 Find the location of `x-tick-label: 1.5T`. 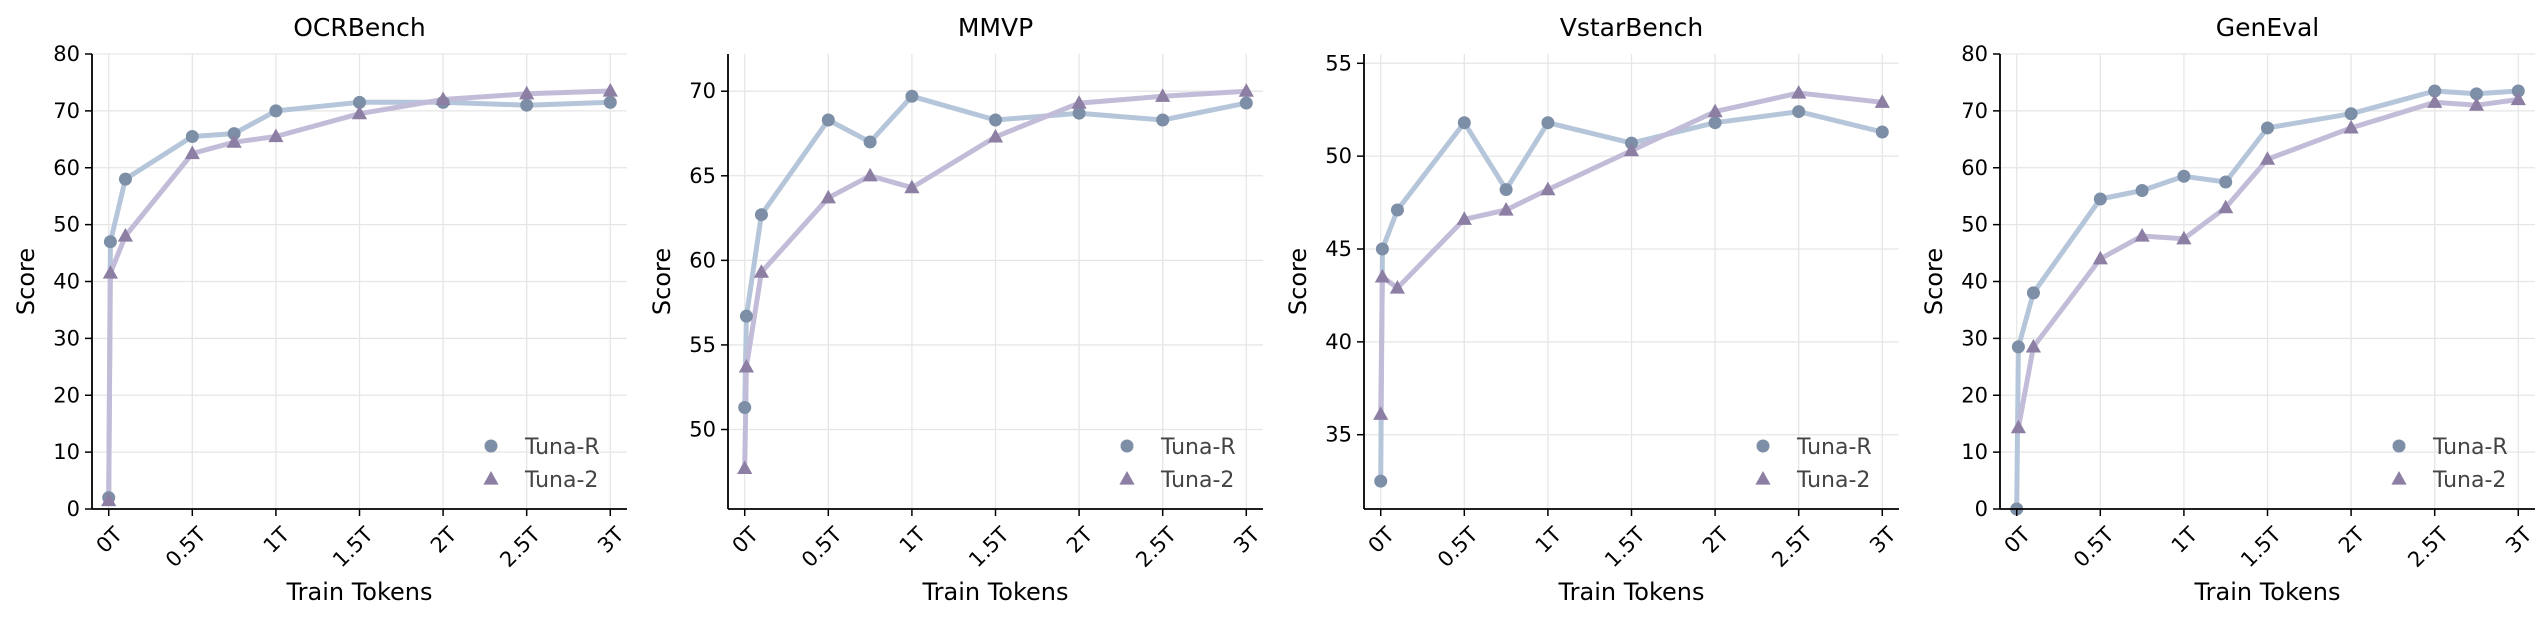

x-tick-label: 1.5T is located at coordinates (353, 547).